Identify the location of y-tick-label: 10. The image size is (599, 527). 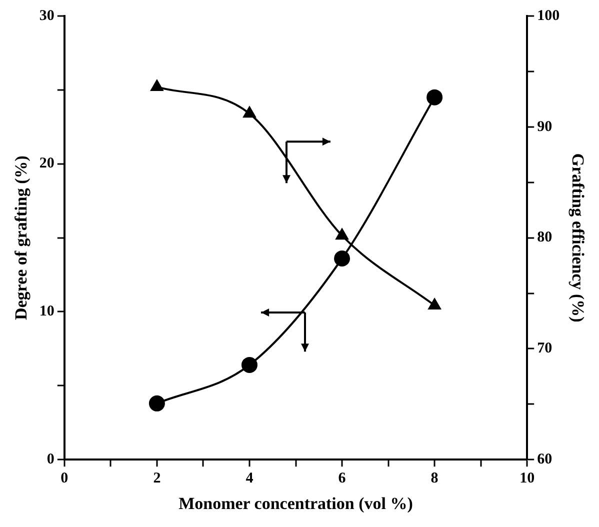
(46, 312).